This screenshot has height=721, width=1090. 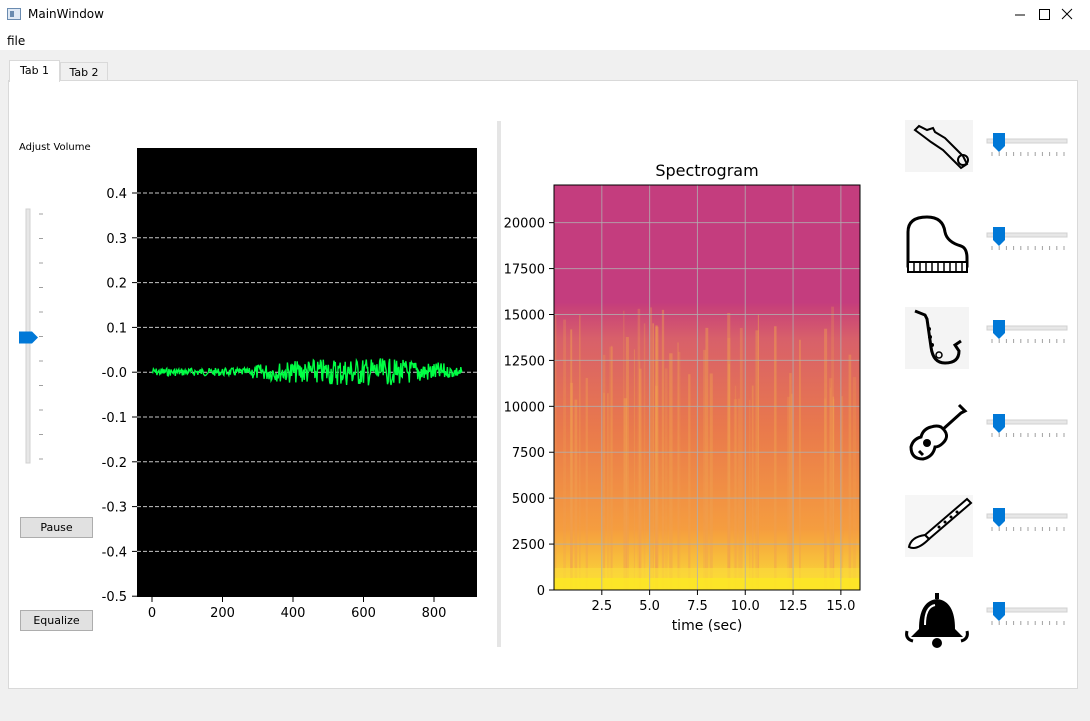 I want to click on waveform-y-ticks: 0.4 0.3 0.2 0.1 -0.0 -0.1 -0.2 -0.3 -0.4 -0.5, so click(x=119, y=396).